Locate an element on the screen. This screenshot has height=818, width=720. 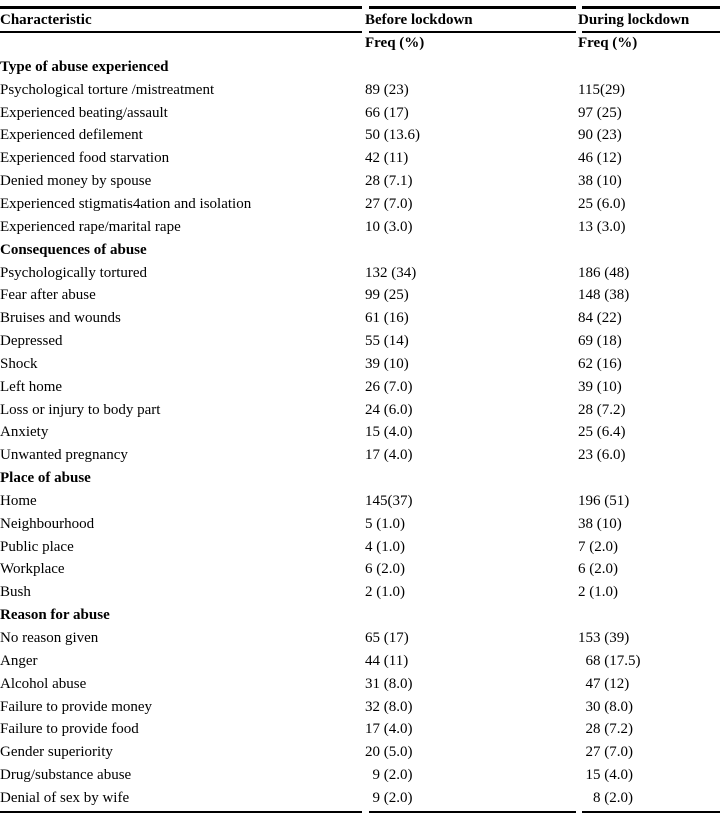
table-row: Workplace 6 (2.0) 6 (2.0) is located at coordinates (360, 570).